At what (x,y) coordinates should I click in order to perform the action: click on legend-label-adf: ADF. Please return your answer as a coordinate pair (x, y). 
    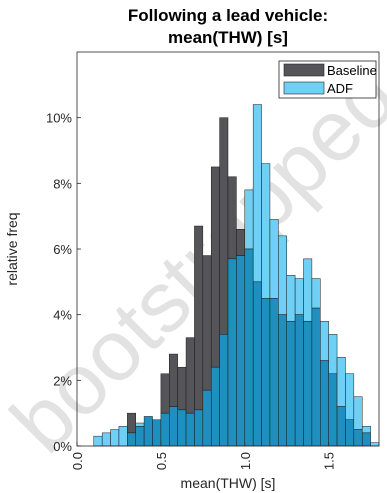
    Looking at the image, I should click on (340, 88).